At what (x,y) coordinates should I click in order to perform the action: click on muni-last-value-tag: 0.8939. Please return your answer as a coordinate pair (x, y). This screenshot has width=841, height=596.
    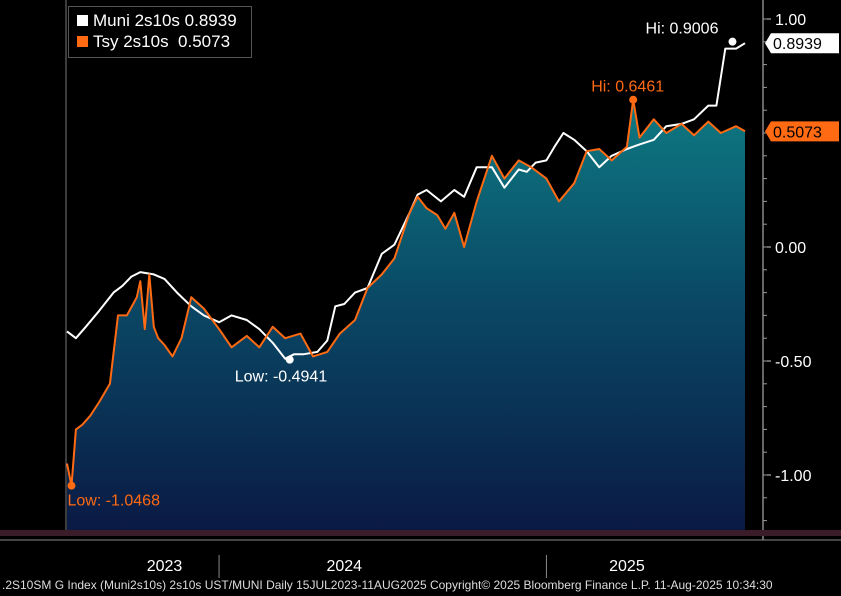
    Looking at the image, I should click on (802, 43).